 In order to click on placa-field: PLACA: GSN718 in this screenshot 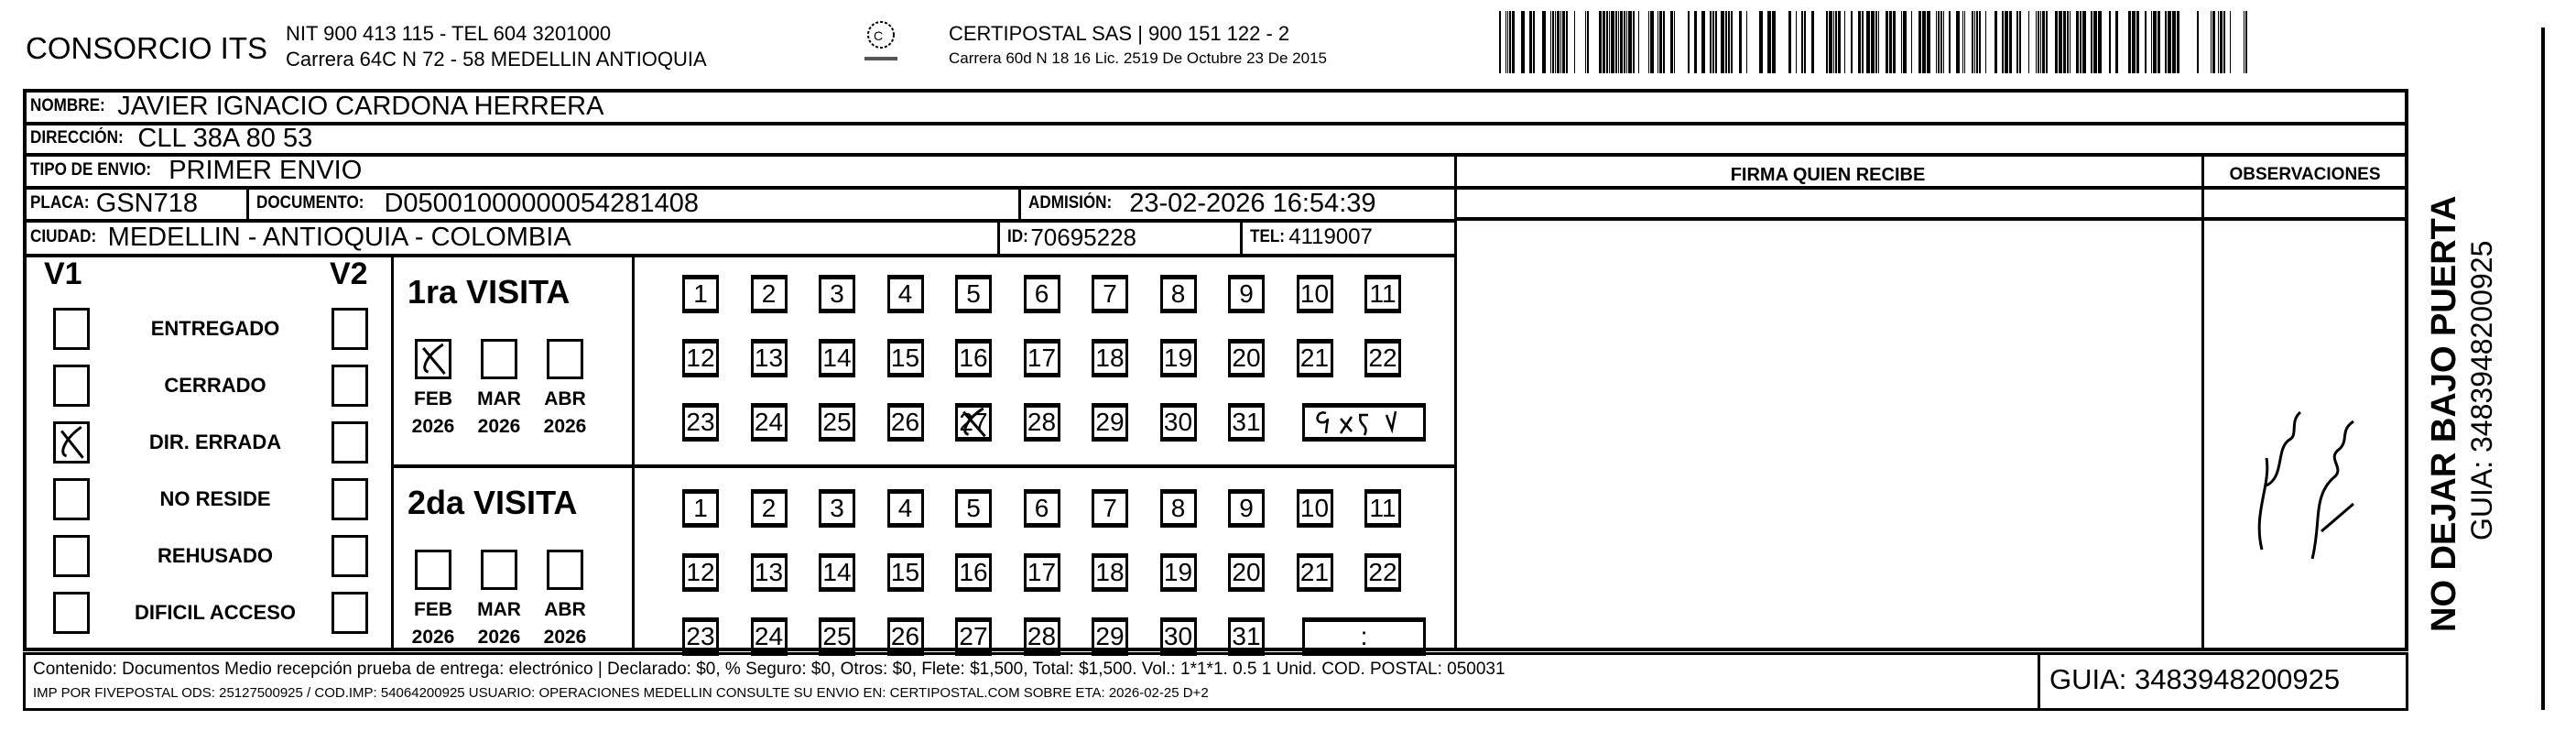, I will do `click(114, 203)`.